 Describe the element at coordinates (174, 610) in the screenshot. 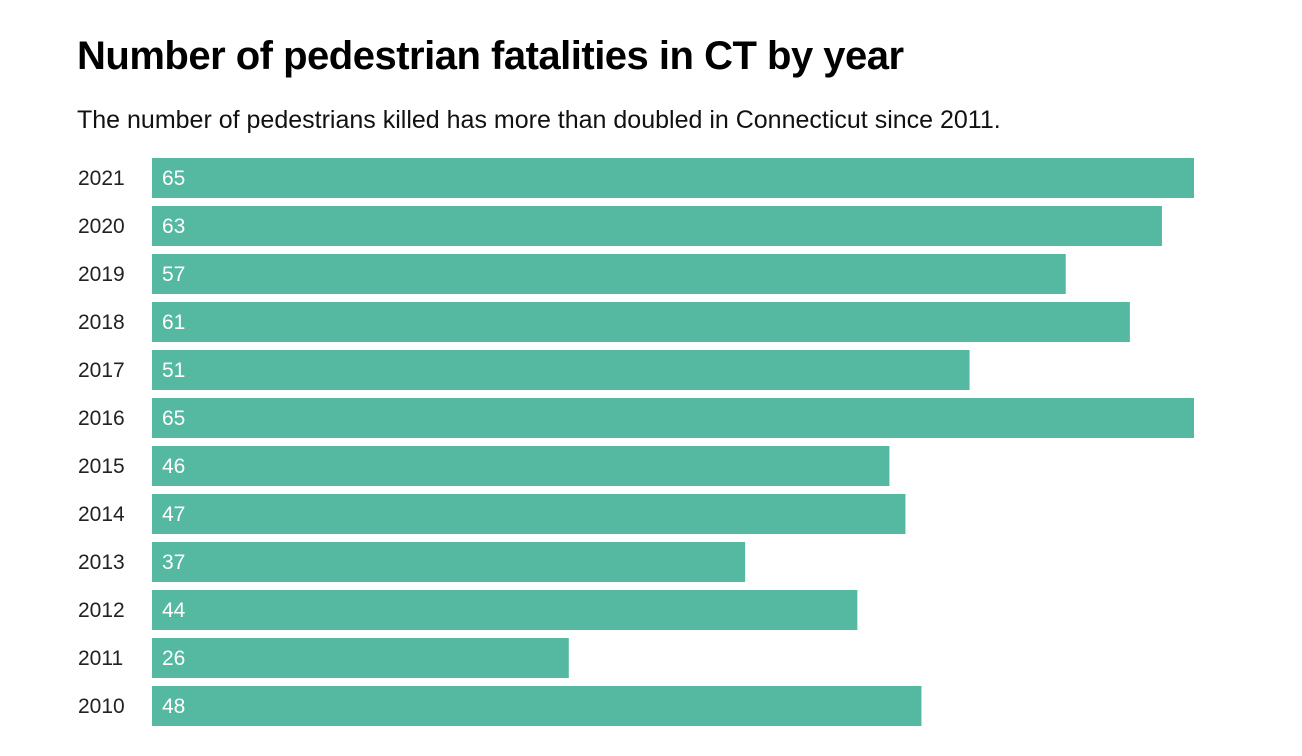

I see `data-label: 44` at that location.